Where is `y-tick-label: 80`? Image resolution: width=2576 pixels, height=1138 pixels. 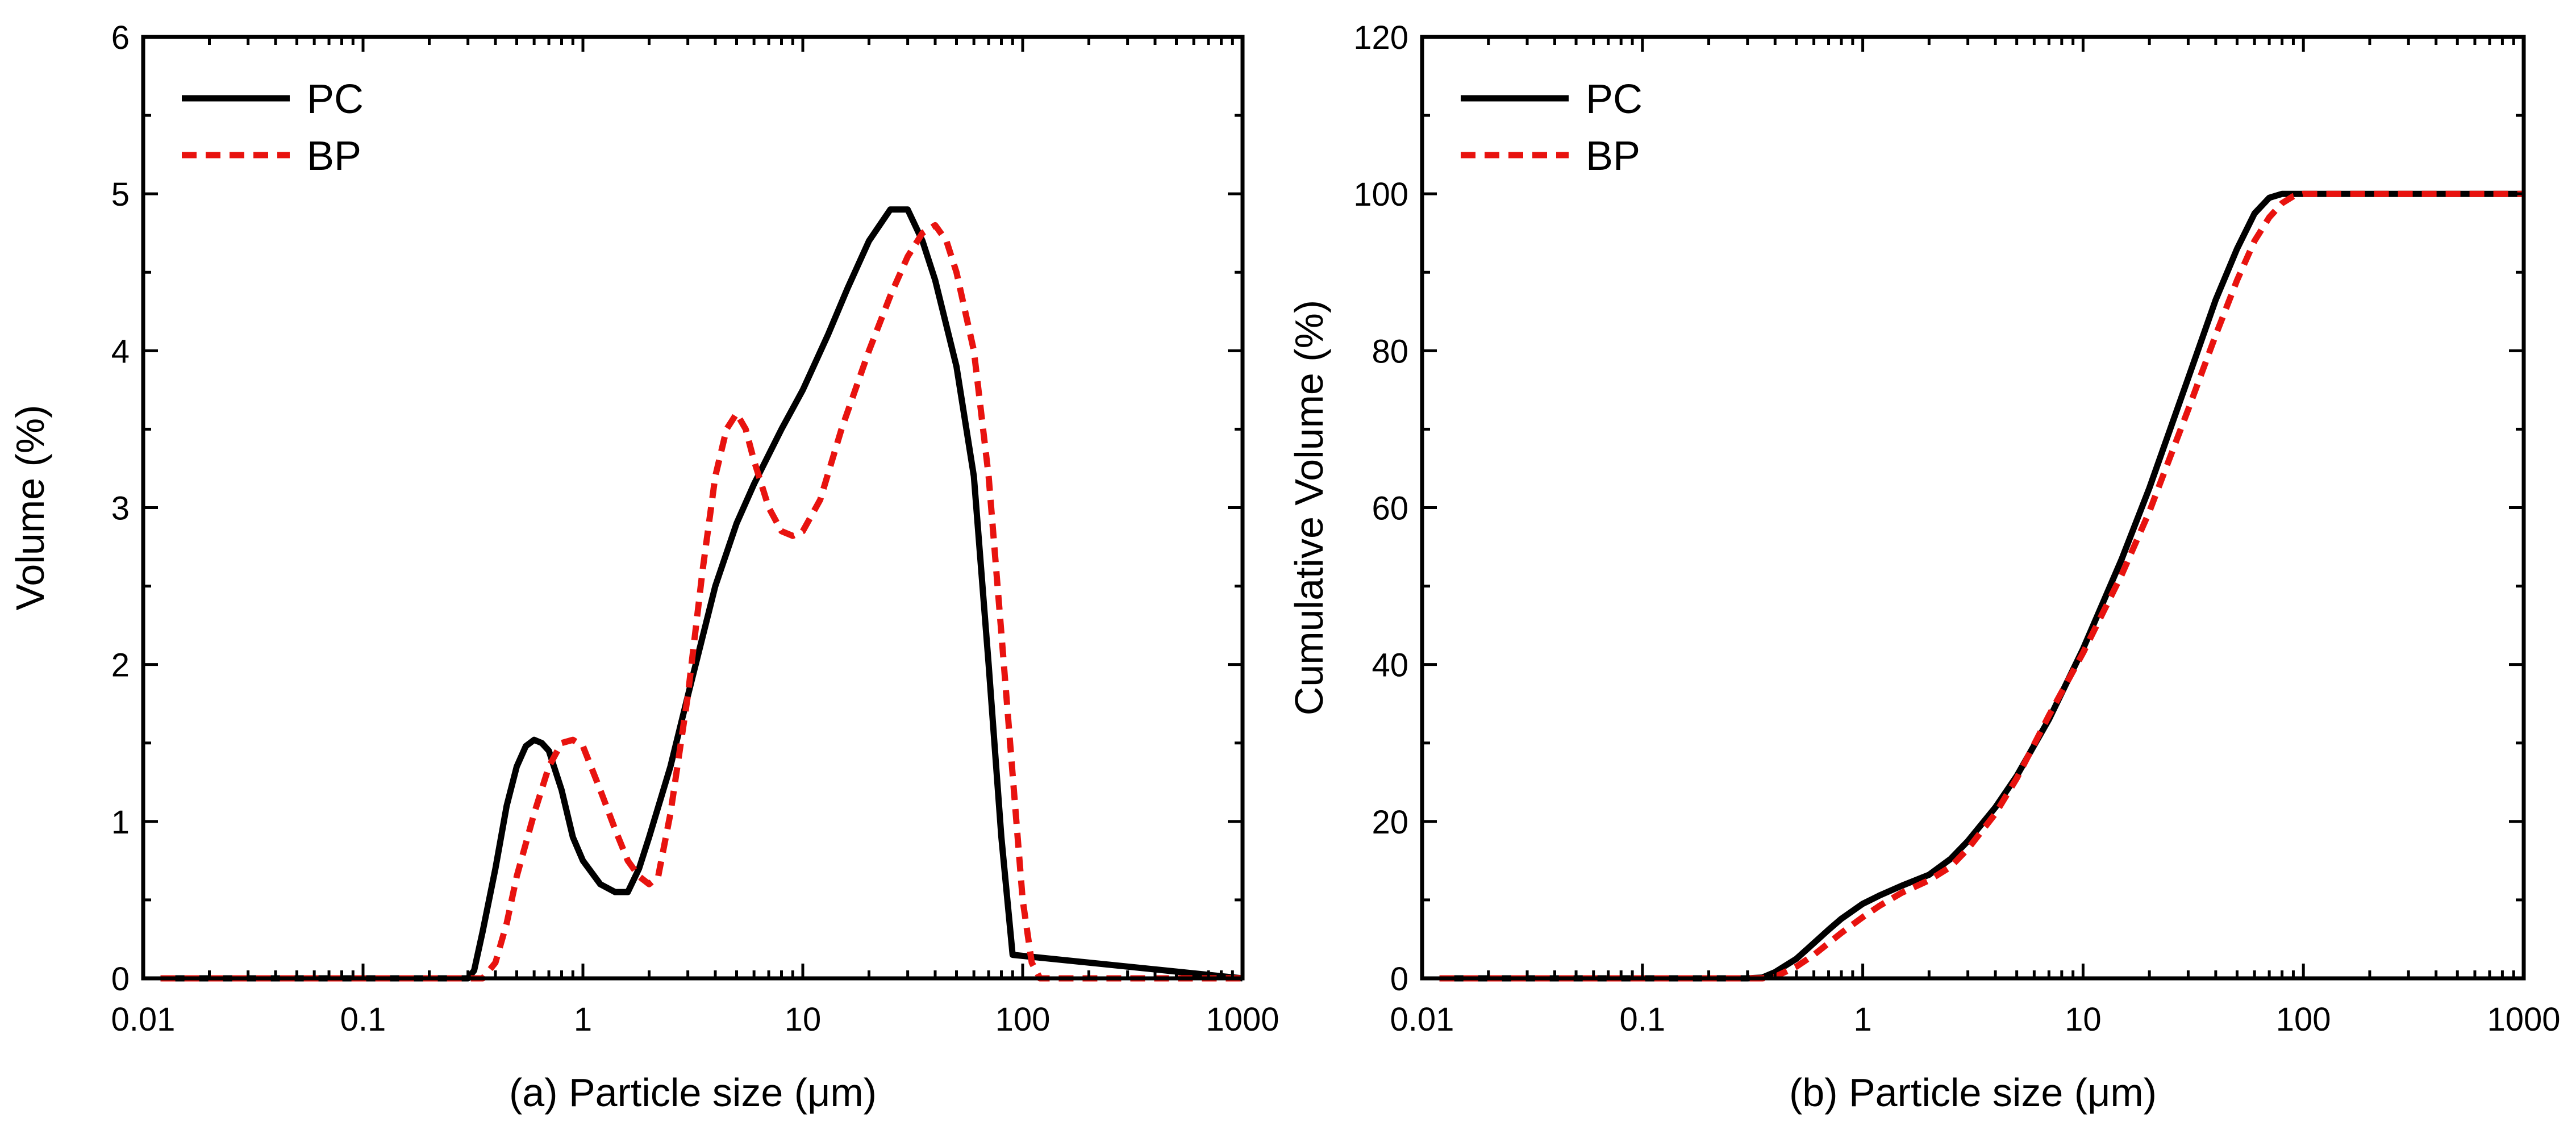
y-tick-label: 80 is located at coordinates (1390, 351).